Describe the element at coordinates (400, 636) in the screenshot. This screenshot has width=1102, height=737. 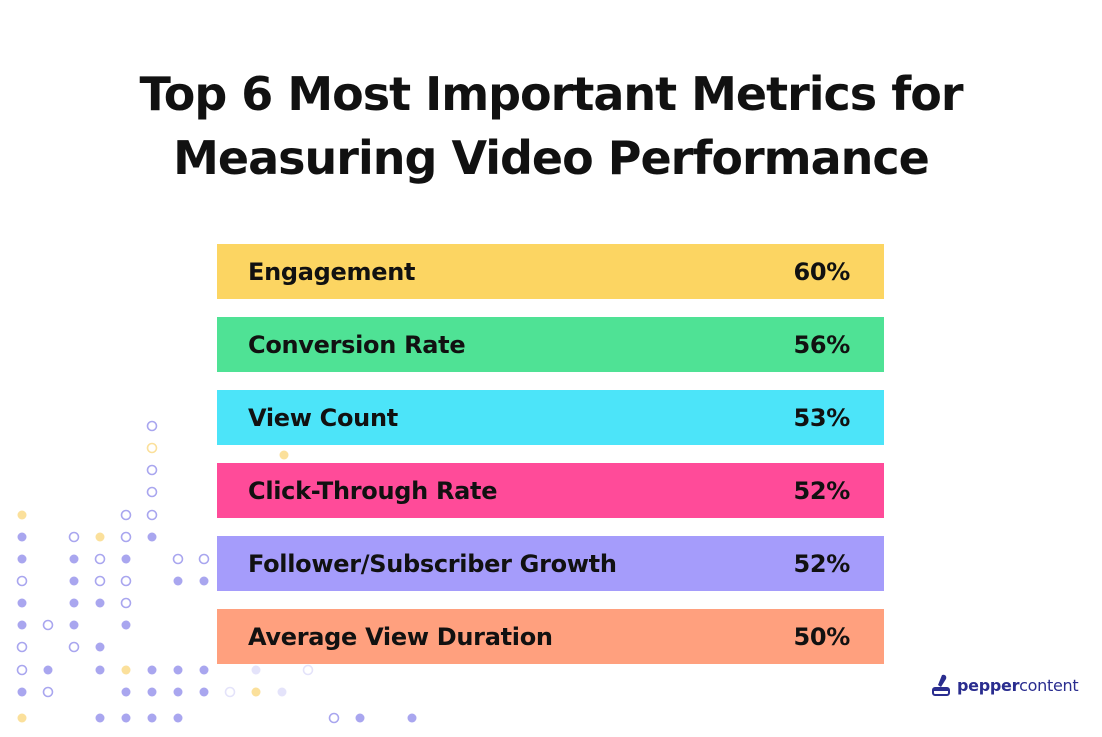
I see `bar-label: Average View Duration` at that location.